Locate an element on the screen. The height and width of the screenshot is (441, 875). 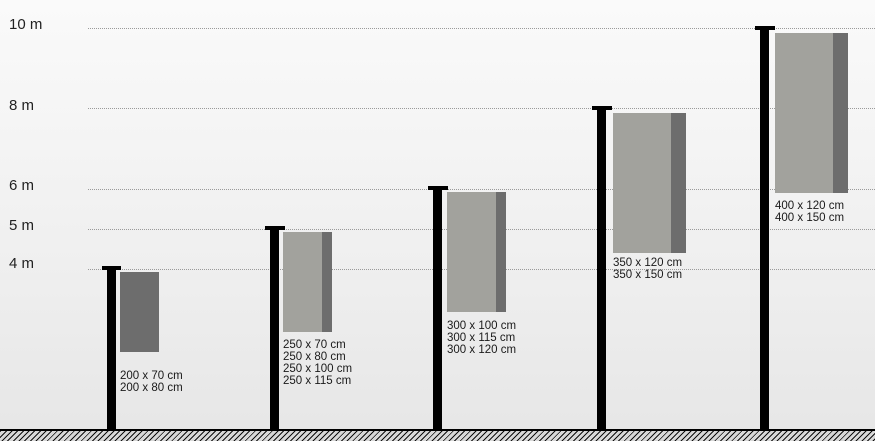
size-label: 400 x 150 cm is located at coordinates (810, 218).